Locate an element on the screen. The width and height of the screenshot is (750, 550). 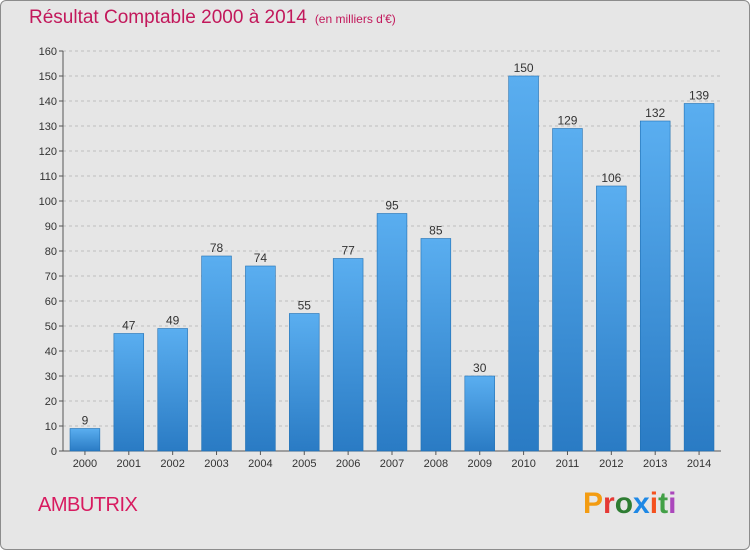
logo-letter: x is located at coordinates (641, 503).